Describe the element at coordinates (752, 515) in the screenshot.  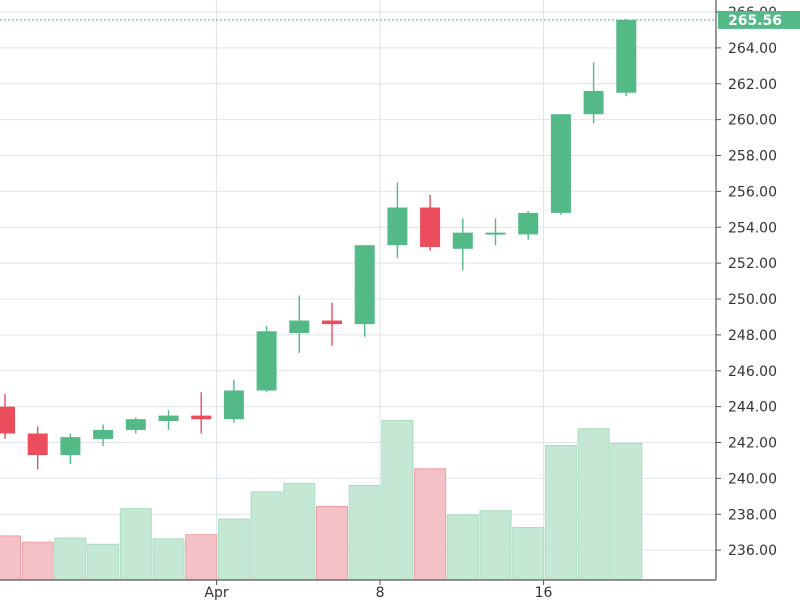
I see `y-tick-label: 238.00` at that location.